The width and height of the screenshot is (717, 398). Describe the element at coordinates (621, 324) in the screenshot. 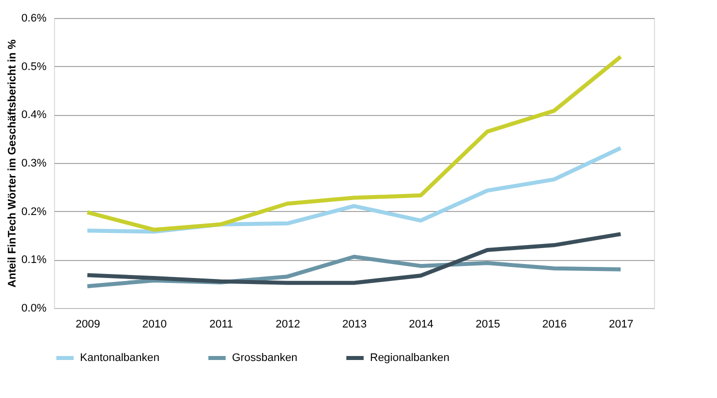

I see `x-tick-label: 2017` at that location.